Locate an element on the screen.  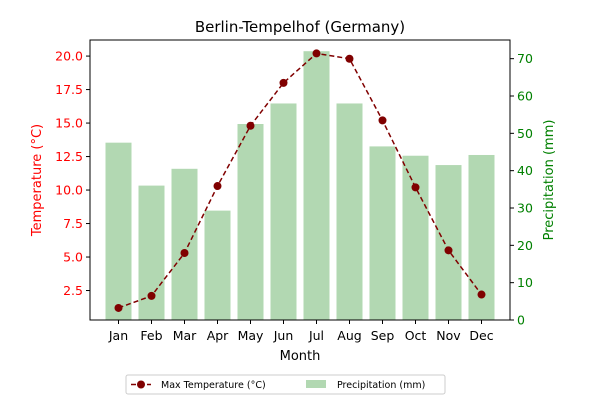
legend-label-temperature: Max Temperature (°C) is located at coordinates (213, 385).